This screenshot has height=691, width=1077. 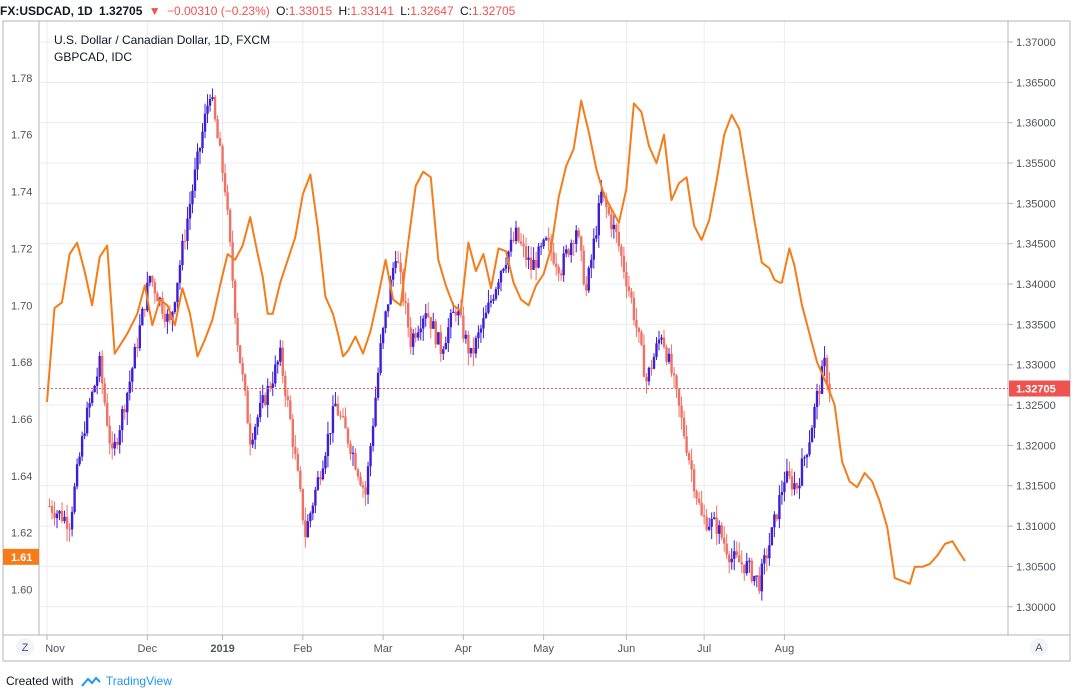 I want to click on left-axis-tick-label: 1.74, so click(x=21, y=193).